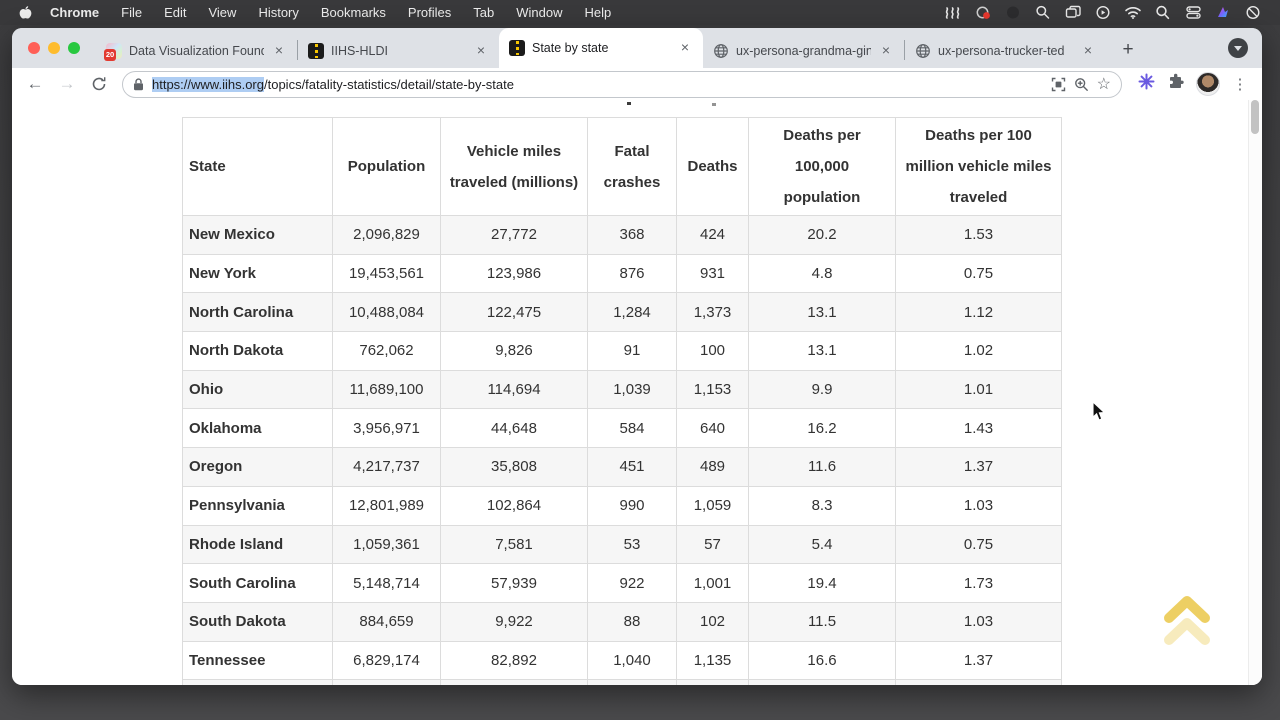 This screenshot has width=1280, height=720. I want to click on control-center-icon, so click(1193, 13).